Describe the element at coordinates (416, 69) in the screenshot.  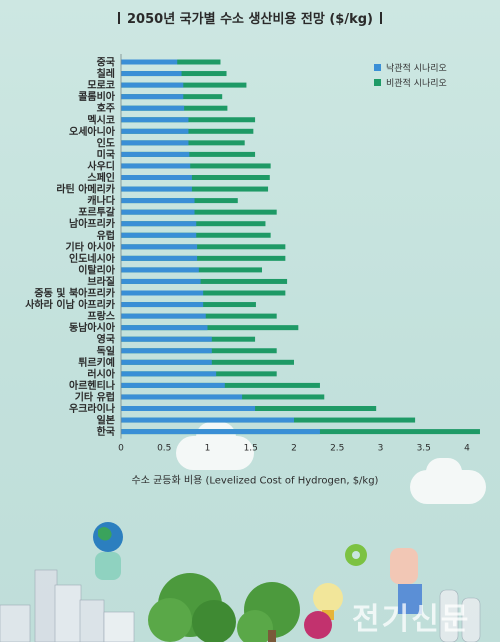
I see `legend-label-optimistic: 낙관적 시나리오` at that location.